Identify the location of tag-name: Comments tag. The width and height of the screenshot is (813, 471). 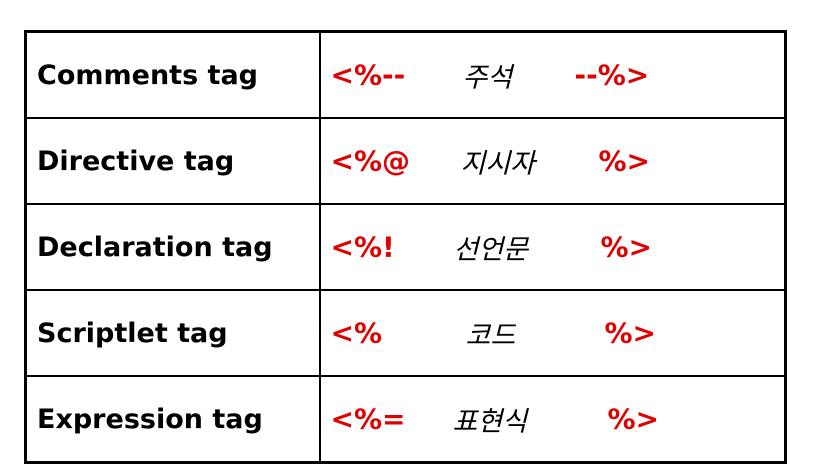
(172, 74).